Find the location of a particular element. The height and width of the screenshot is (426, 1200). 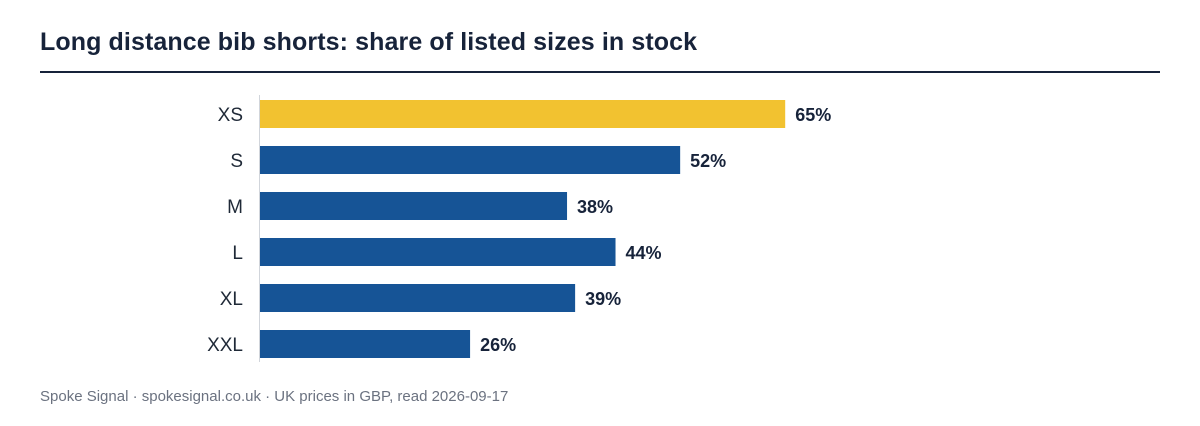

category-label-m: M is located at coordinates (235, 207).